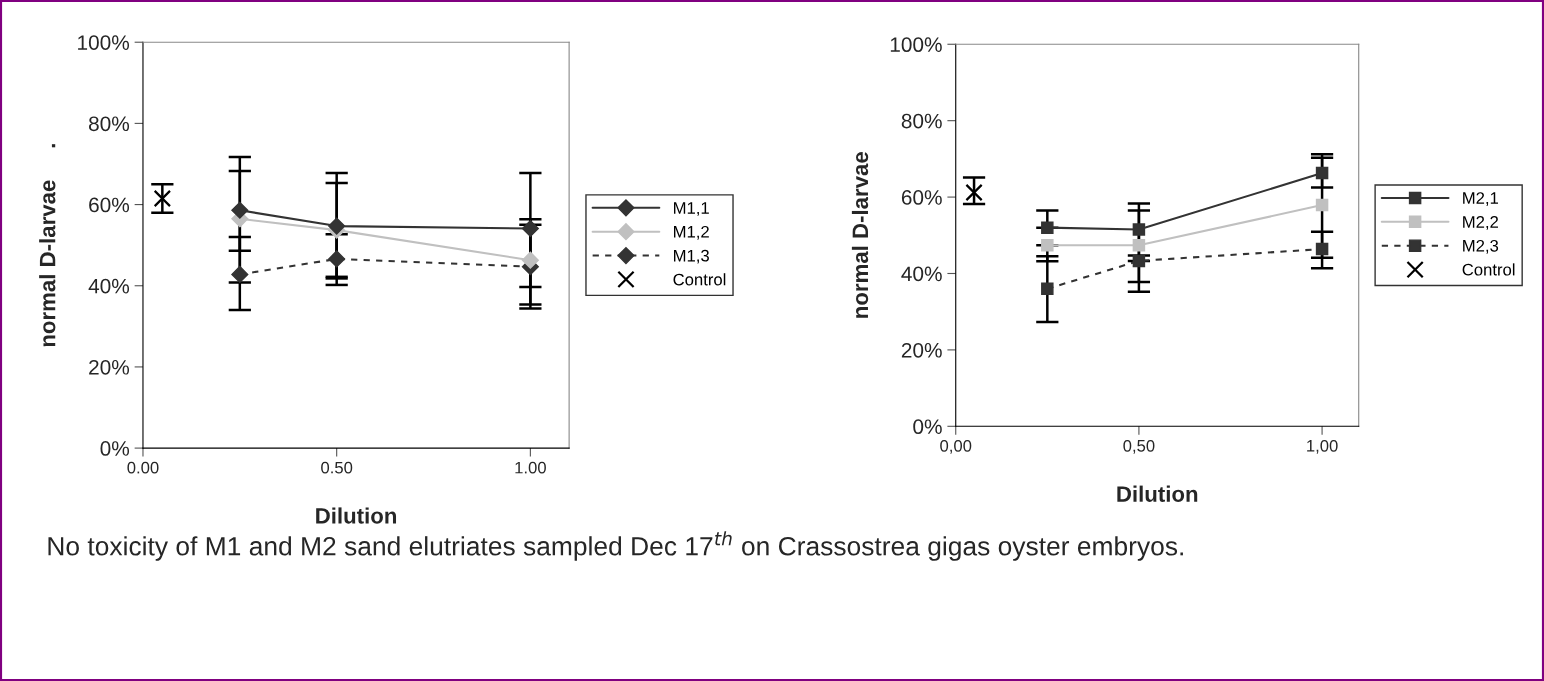 The image size is (1544, 681). What do you see at coordinates (47, 245) in the screenshot?
I see `y-axis-title: normal D-larvae .` at bounding box center [47, 245].